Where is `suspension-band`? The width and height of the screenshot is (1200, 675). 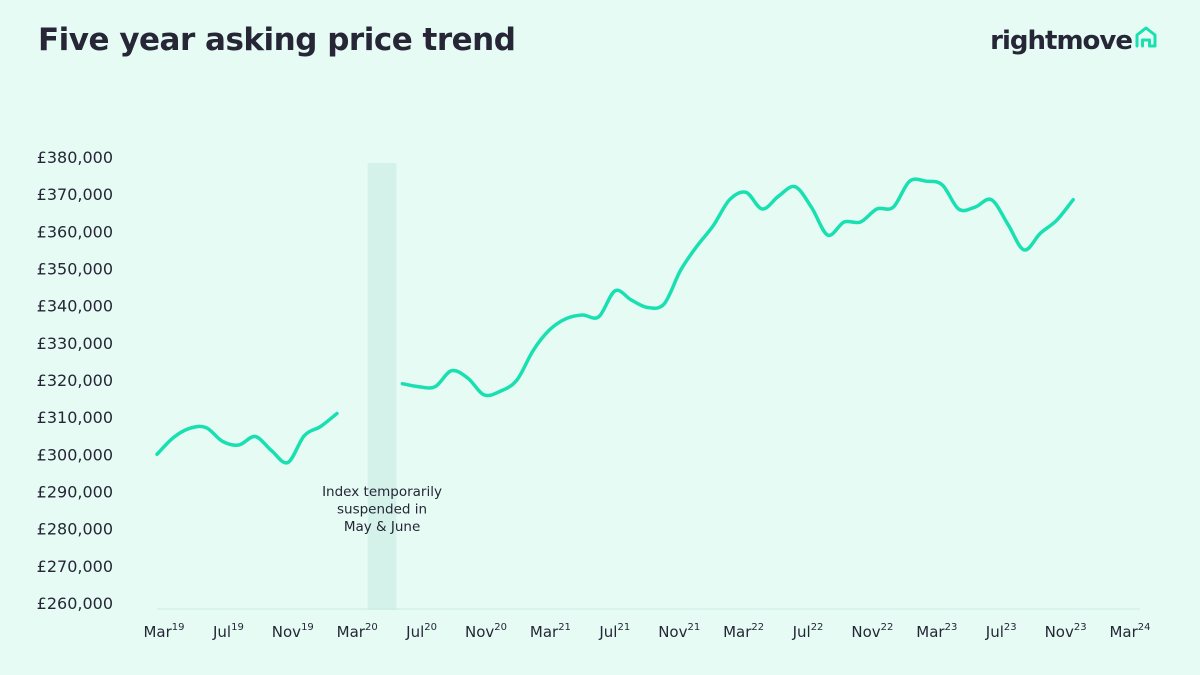
suspension-band is located at coordinates (382, 386).